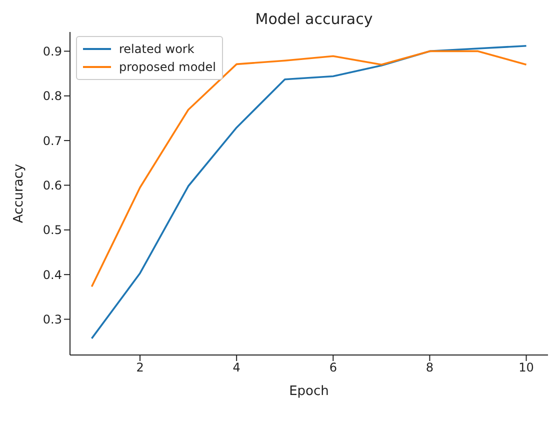 Image resolution: width=558 pixels, height=423 pixels. Describe the element at coordinates (52, 185) in the screenshot. I see `y-tick-label: 0.6` at that location.